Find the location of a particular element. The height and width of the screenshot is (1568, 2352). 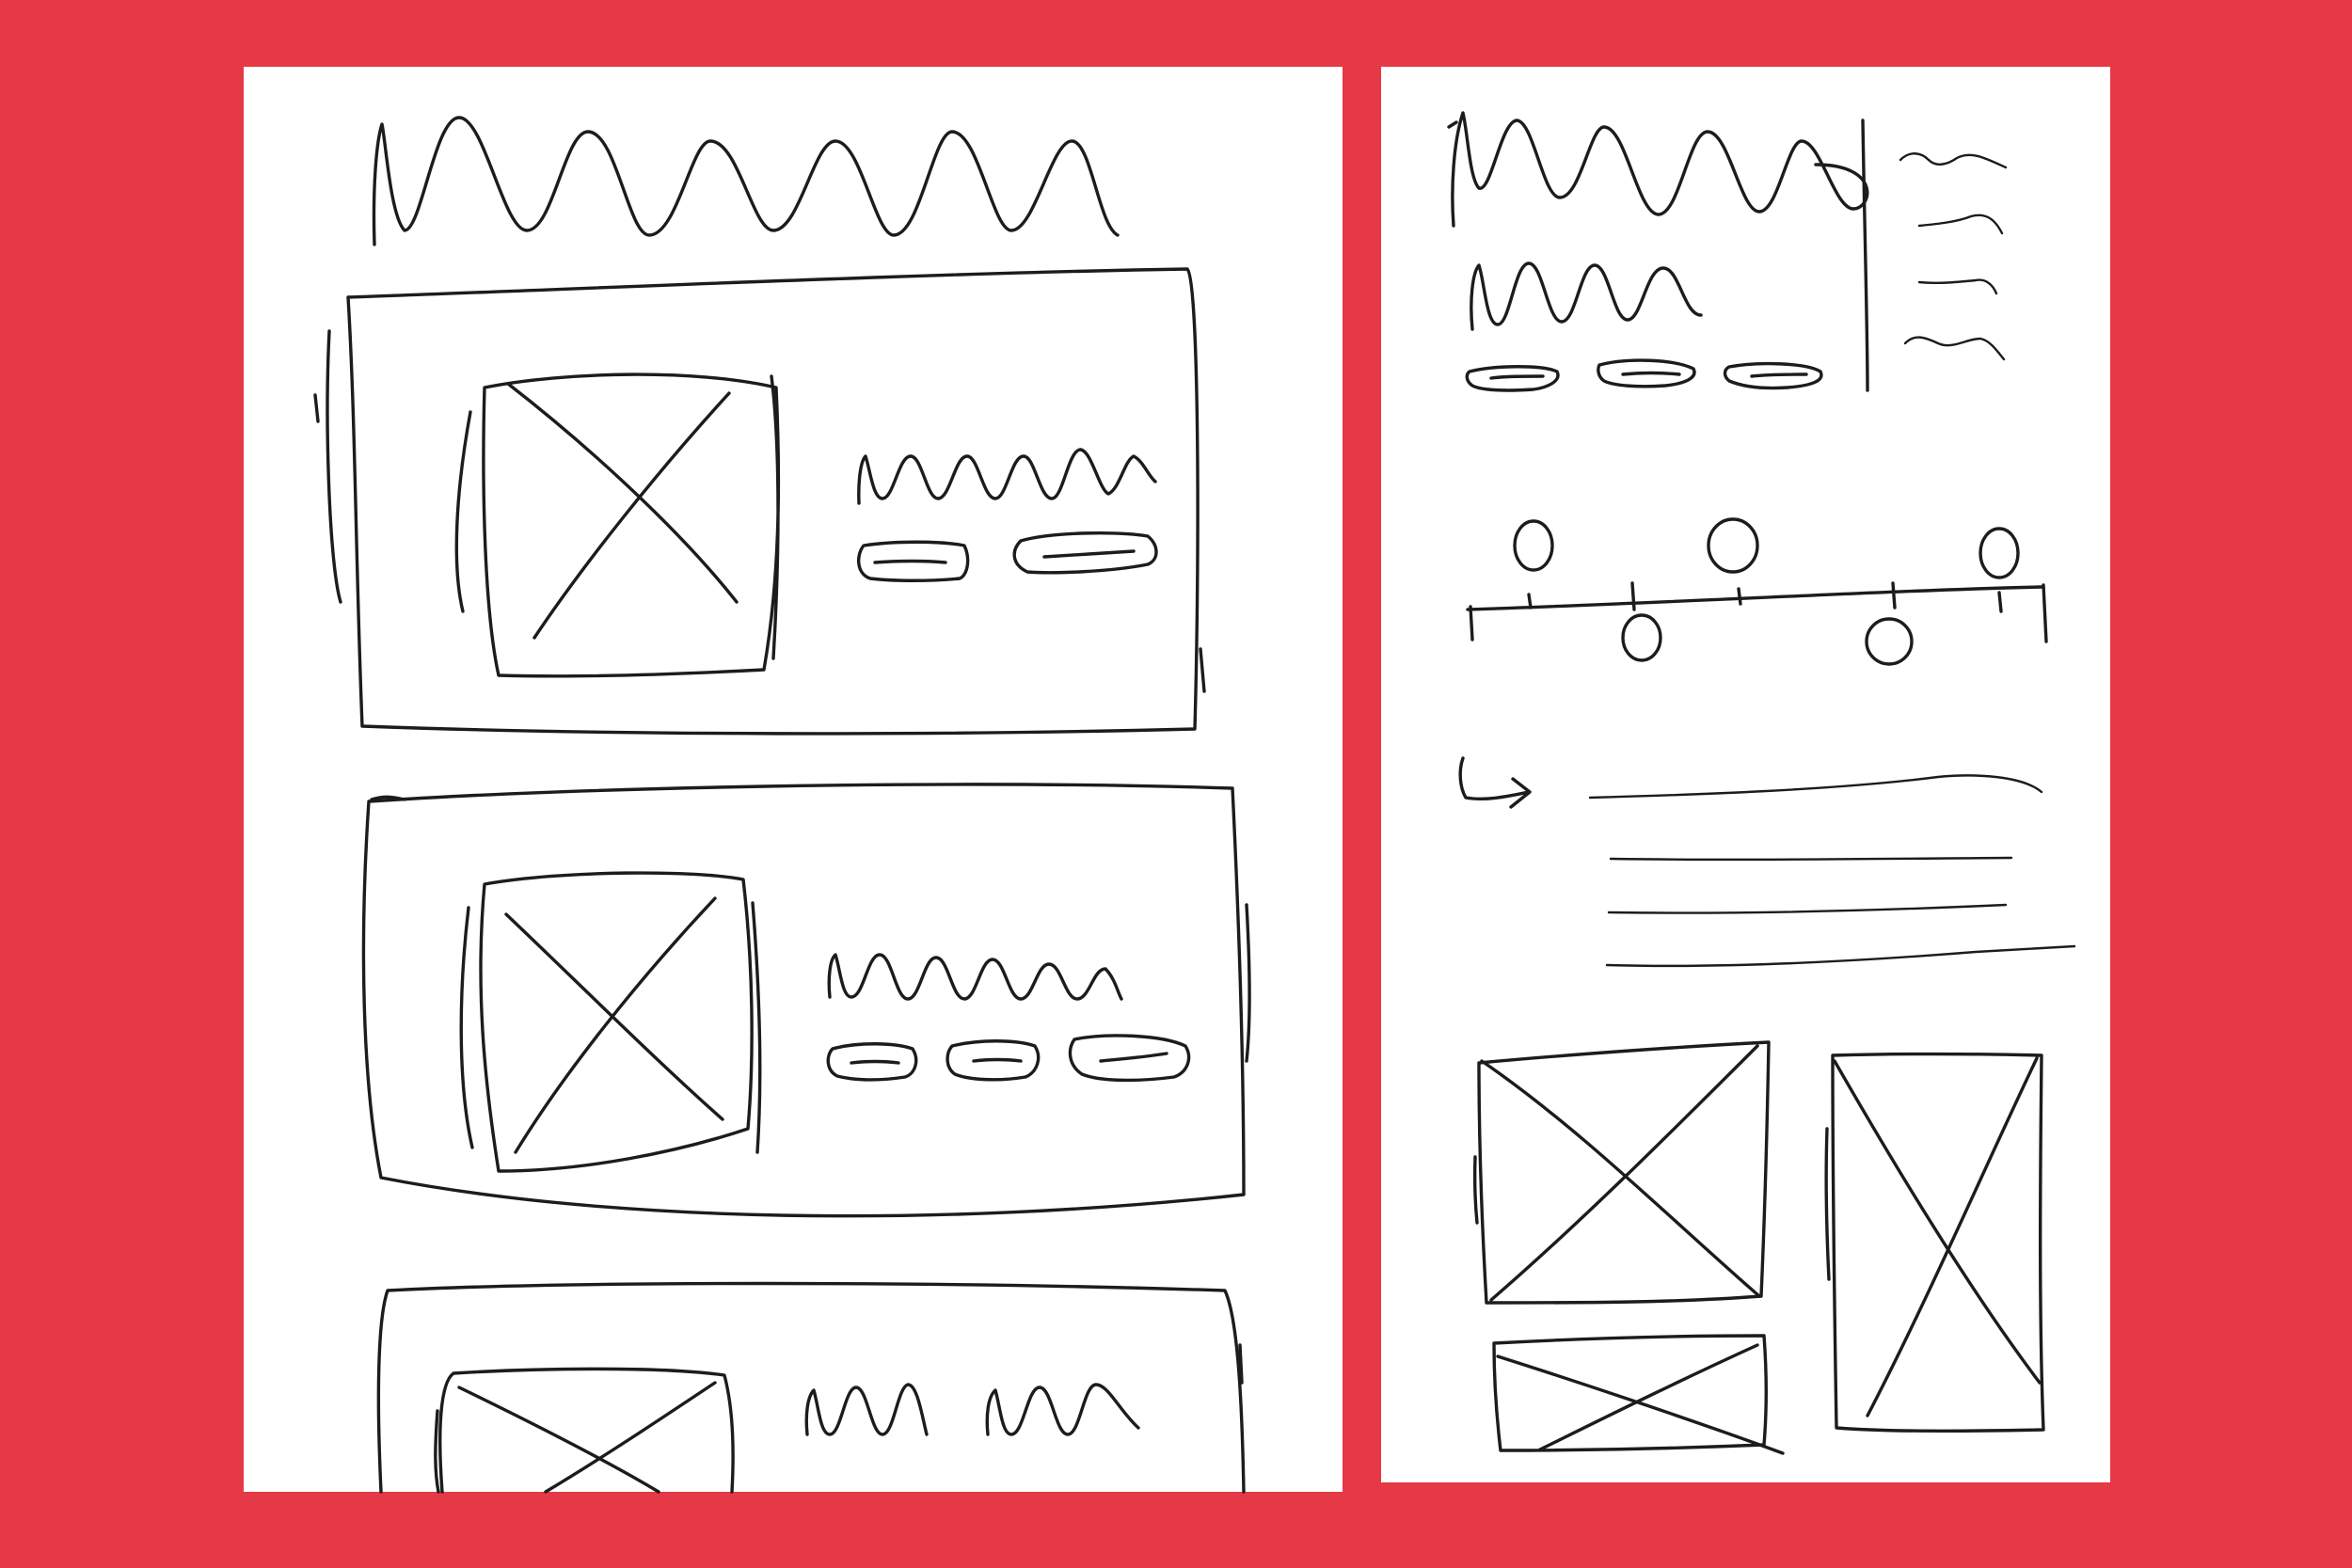

header-divider is located at coordinates (1865, 255).